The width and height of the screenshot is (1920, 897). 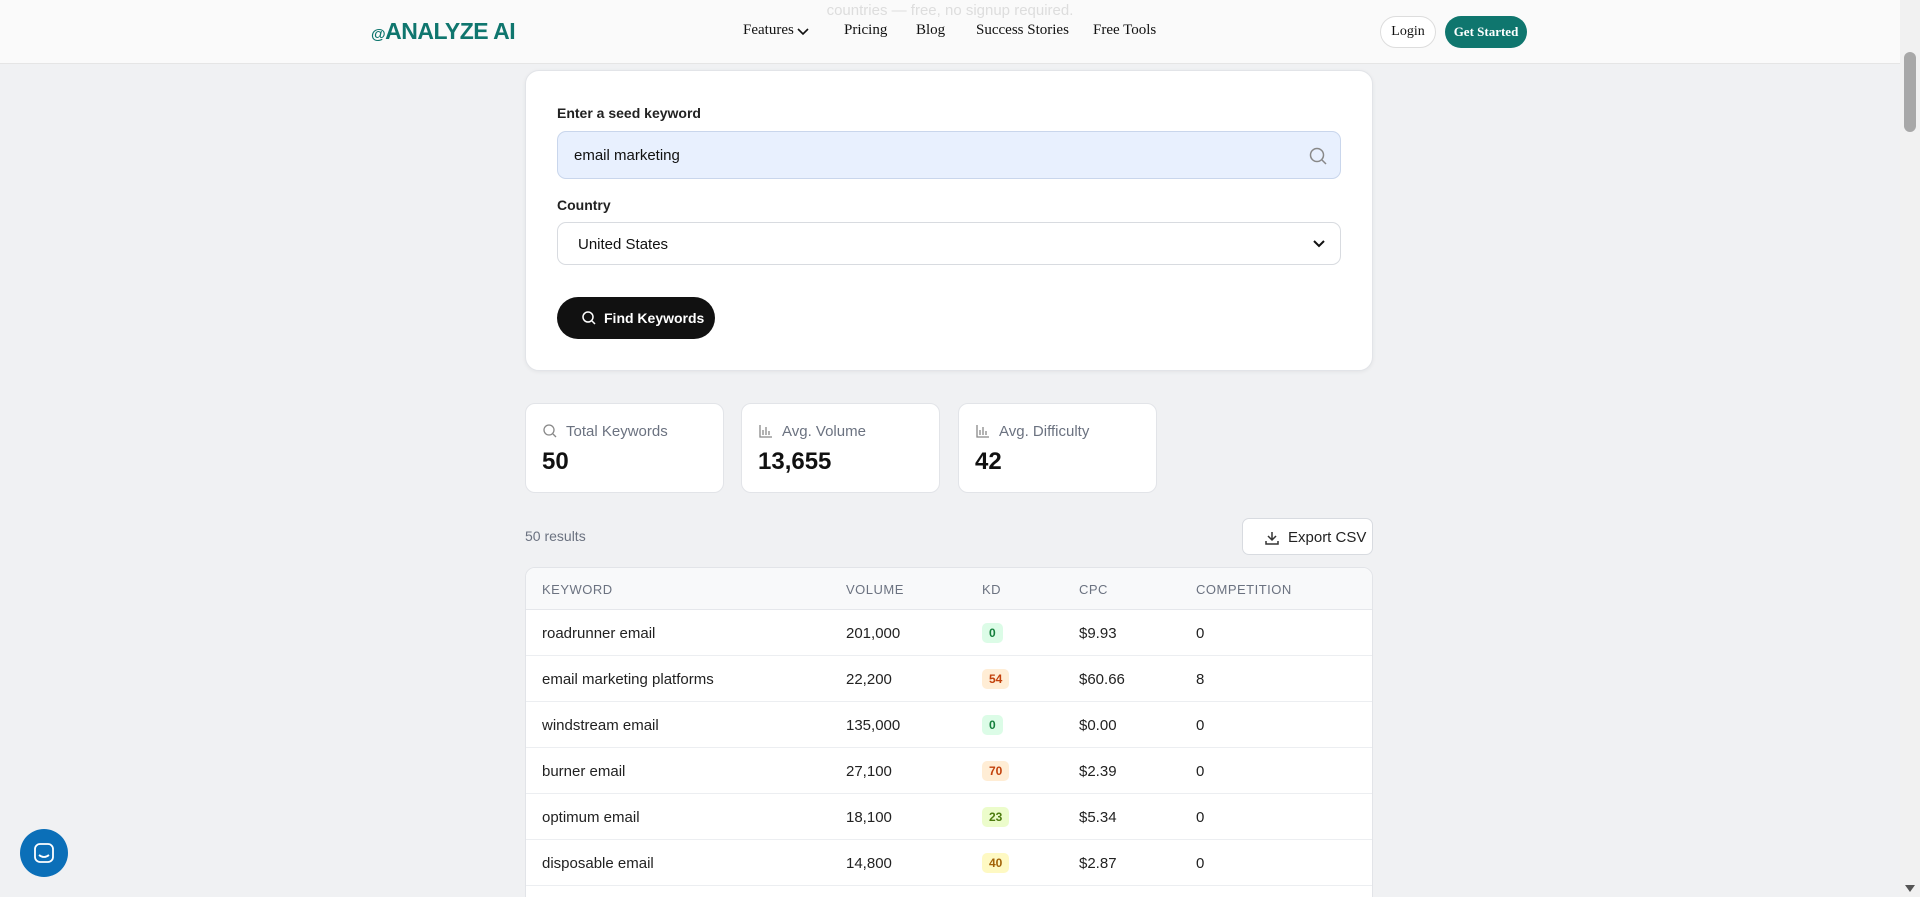 I want to click on logo: @ANALYZE AI, so click(x=443, y=31).